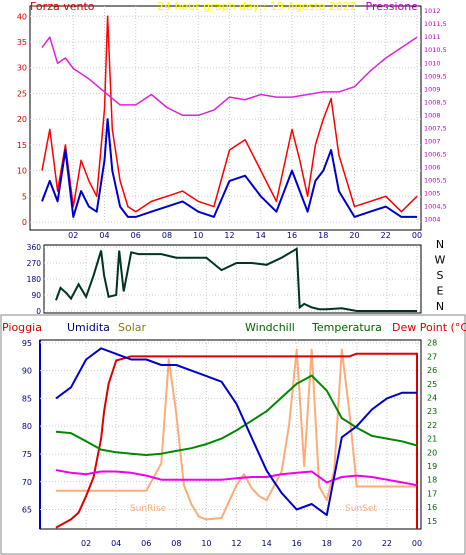 The image size is (466, 555). I want to click on direction-tick-label: 90, so click(36, 295).